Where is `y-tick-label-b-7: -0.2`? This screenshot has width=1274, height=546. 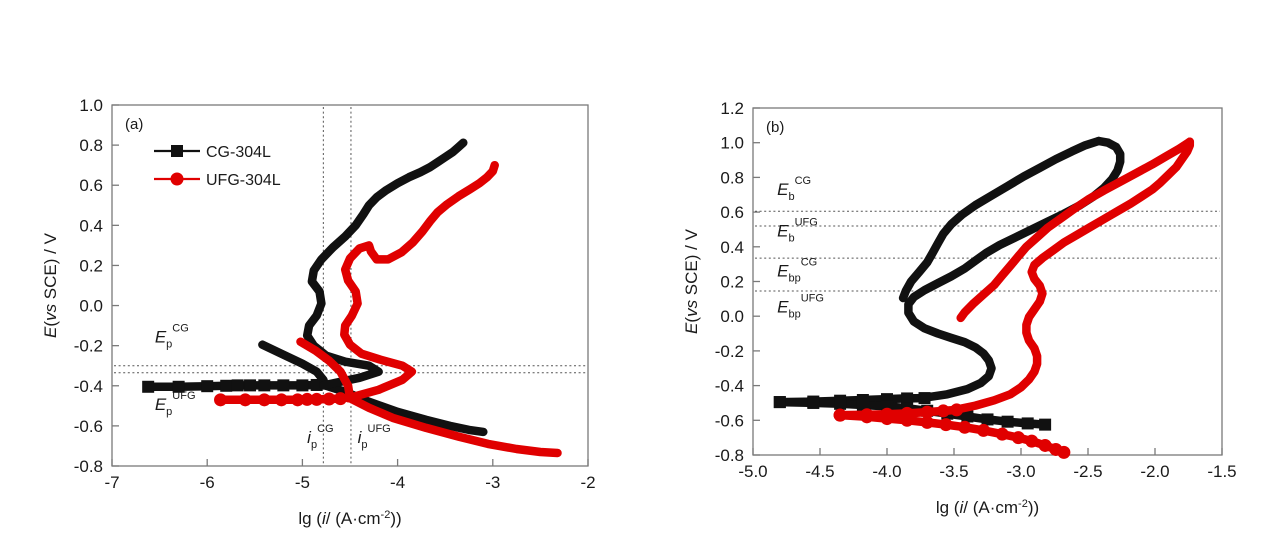
y-tick-label-b-7: -0.2 is located at coordinates (729, 351).